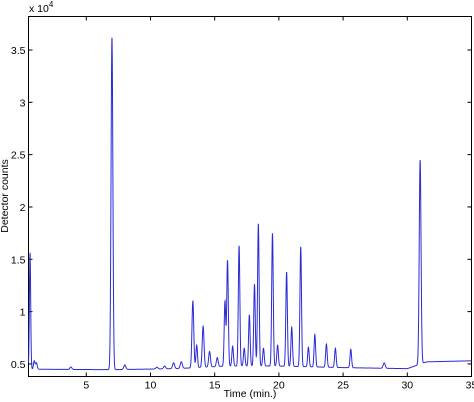 This screenshot has width=474, height=402. What do you see at coordinates (407, 386) in the screenshot?
I see `x-tick-label: 30` at bounding box center [407, 386].